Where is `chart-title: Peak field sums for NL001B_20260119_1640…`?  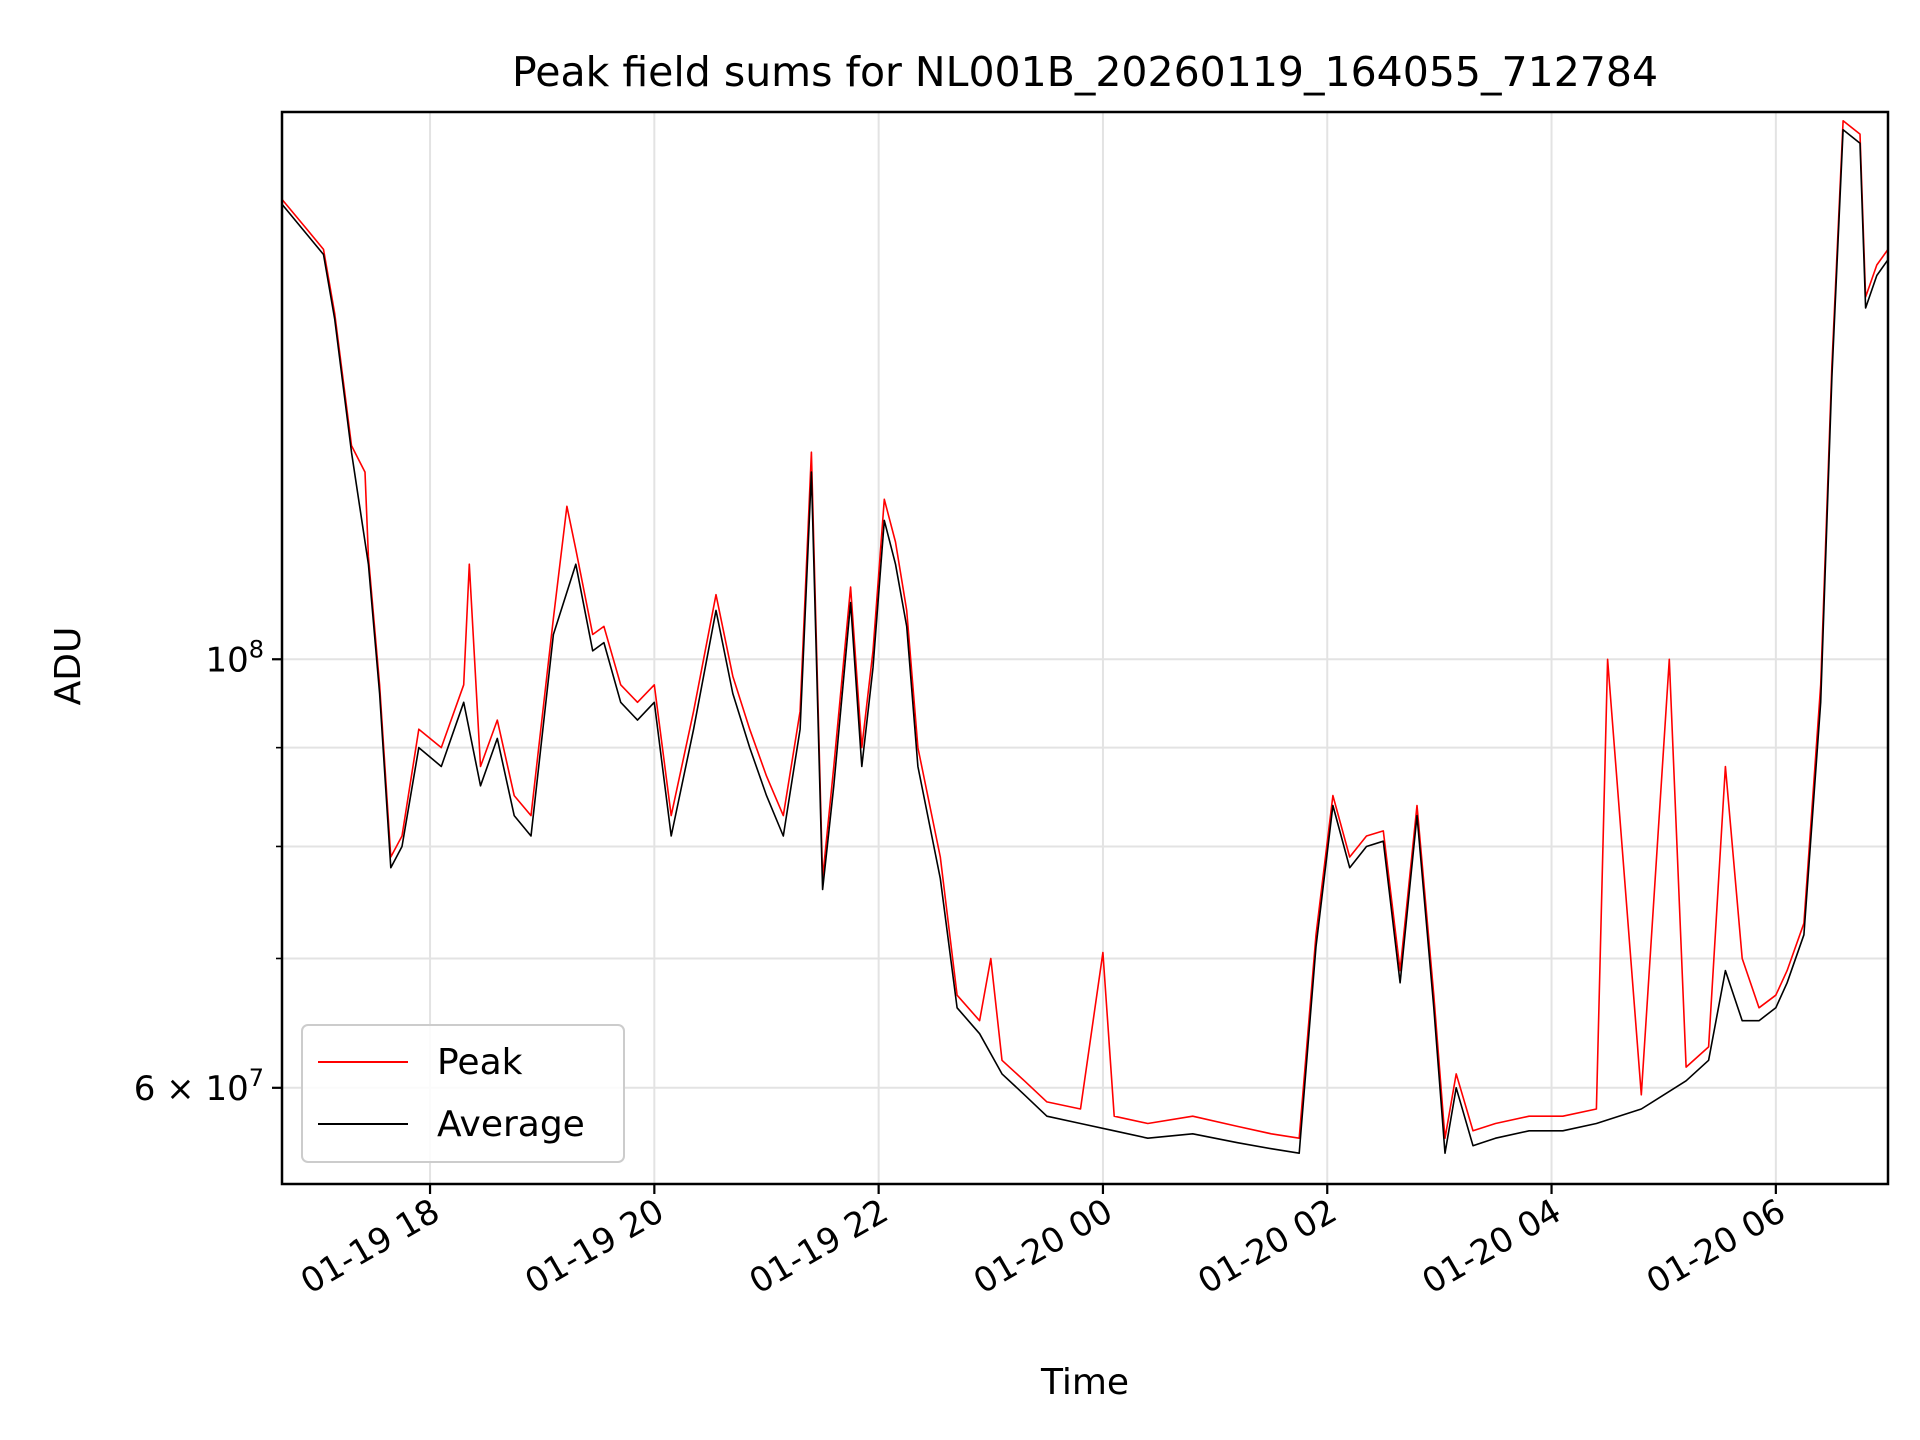 chart-title: Peak field sums for NL001B_20260119_1640… is located at coordinates (1085, 72).